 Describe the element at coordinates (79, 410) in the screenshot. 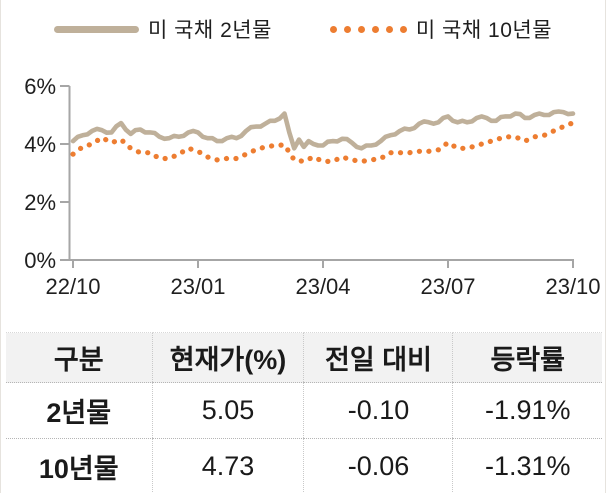

I see `cell-2yr-label: 2년물` at that location.